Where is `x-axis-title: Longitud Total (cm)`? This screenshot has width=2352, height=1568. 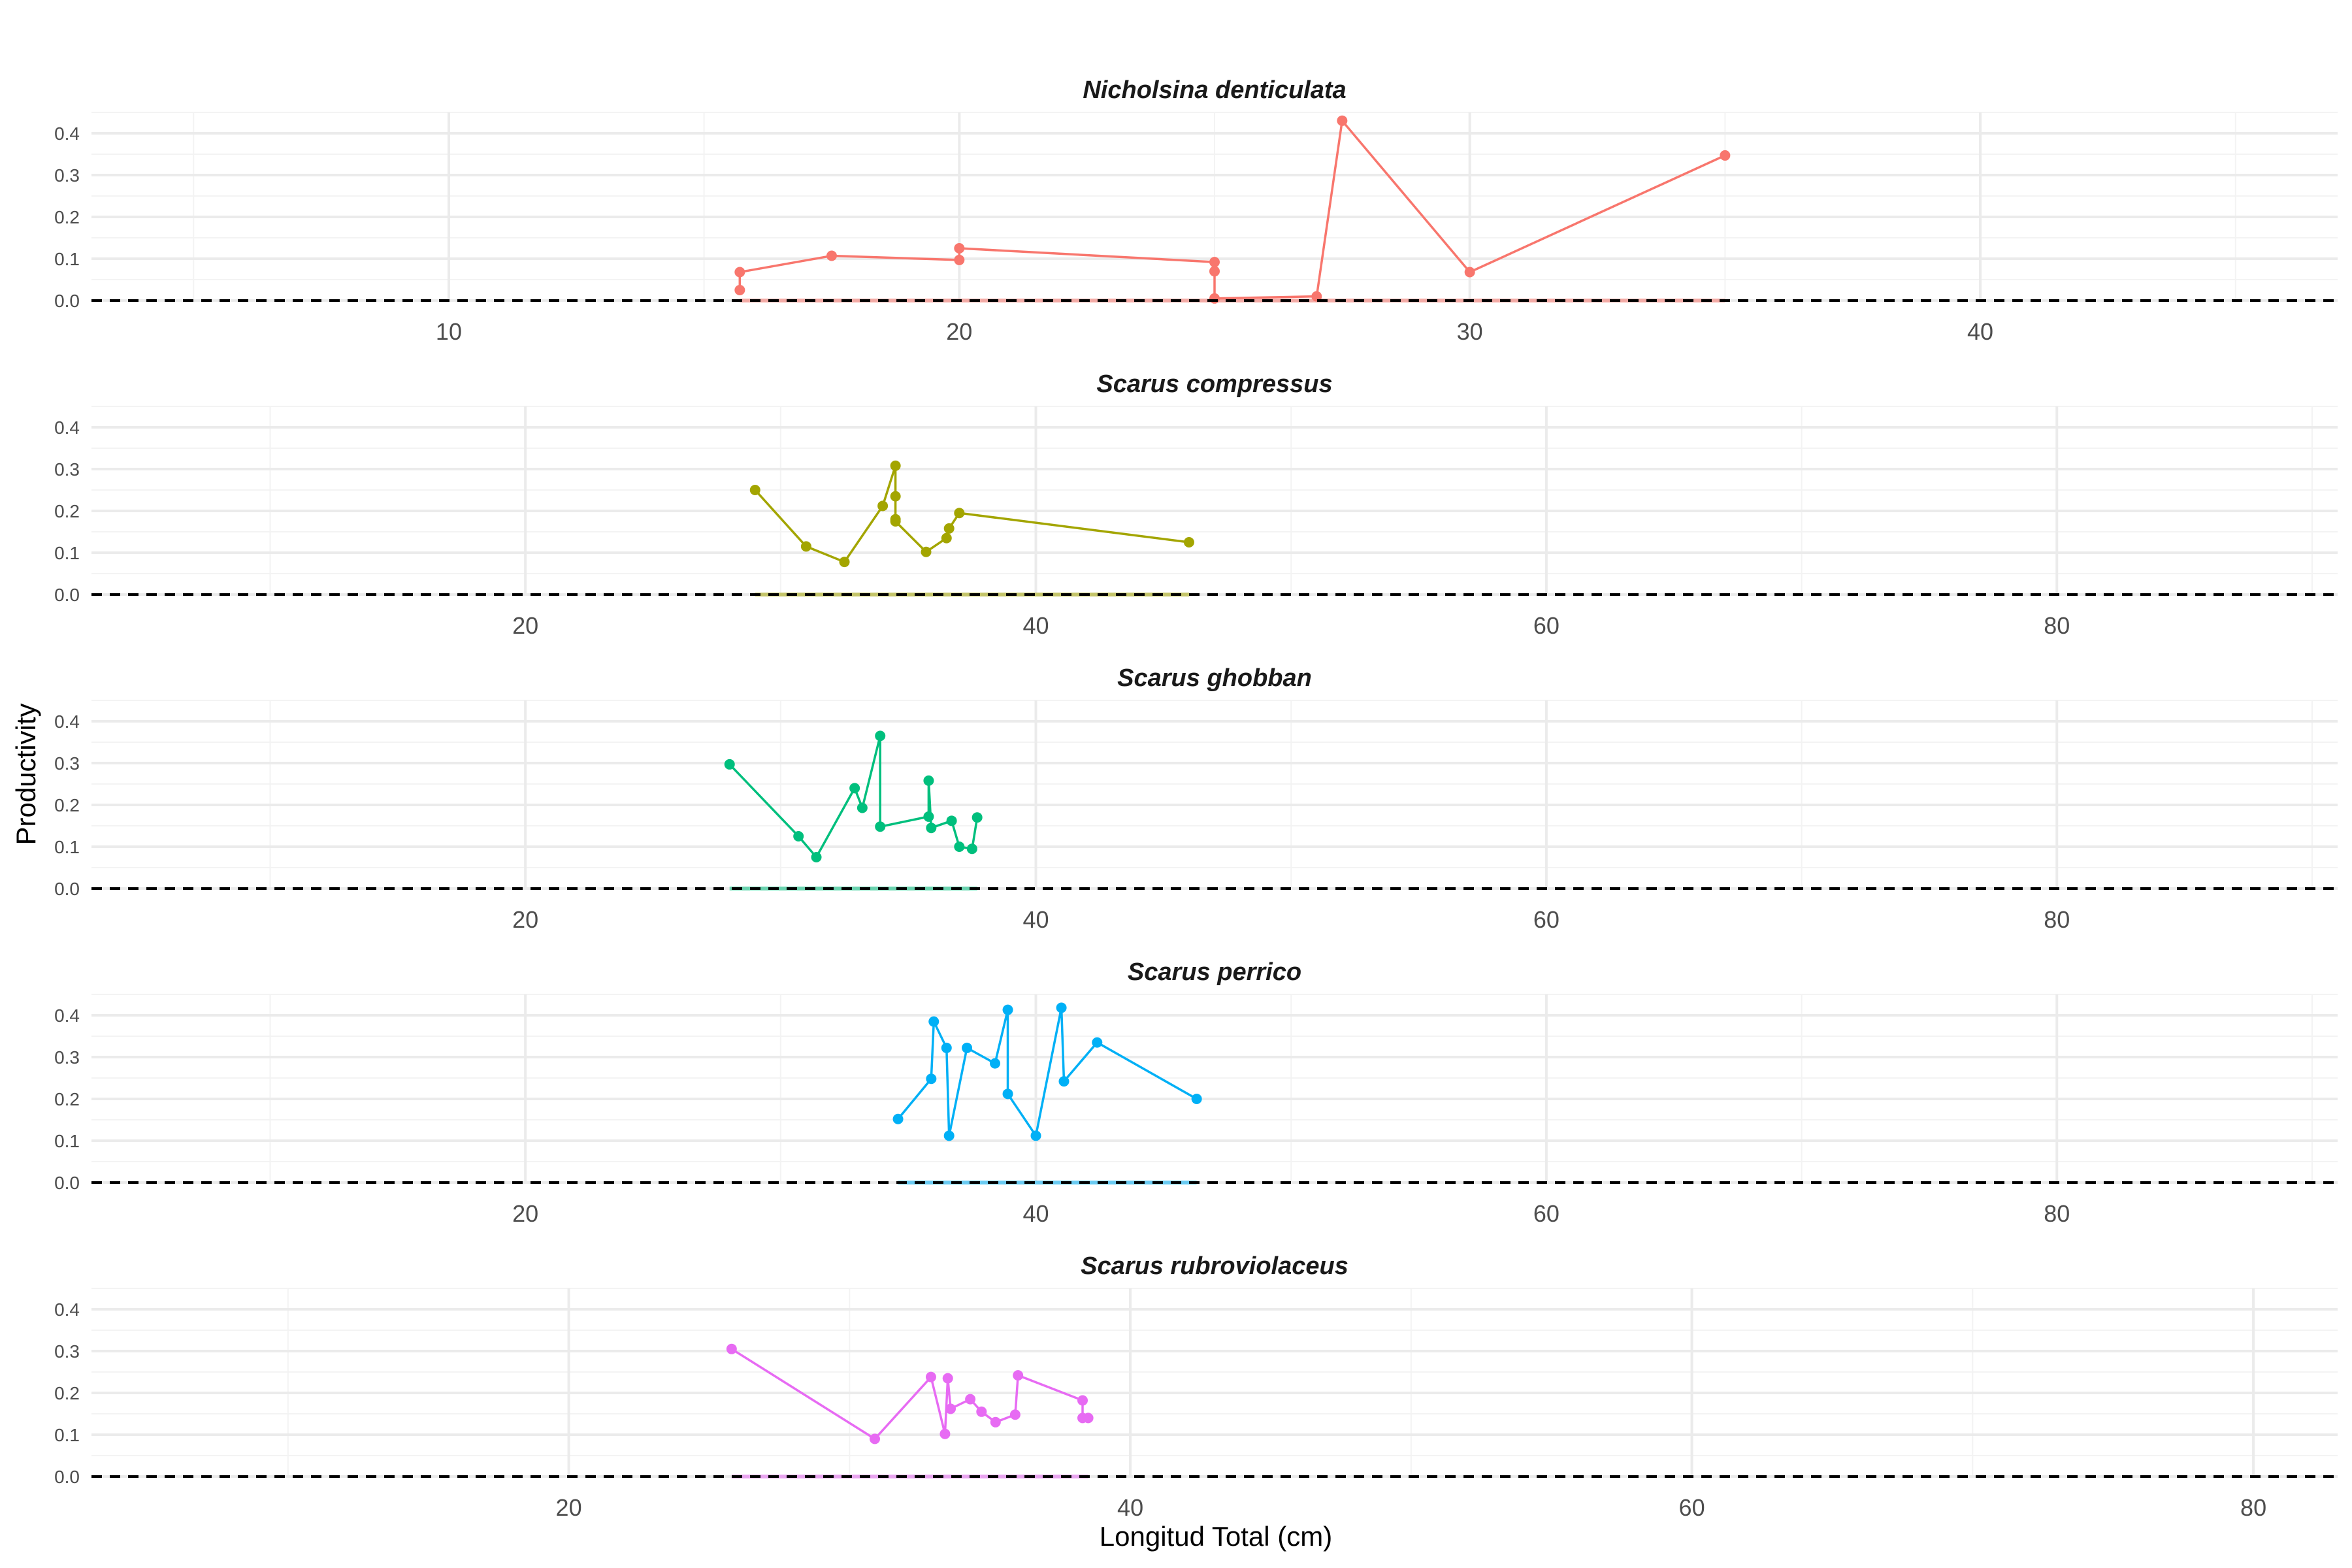 x-axis-title: Longitud Total (cm) is located at coordinates (1216, 1536).